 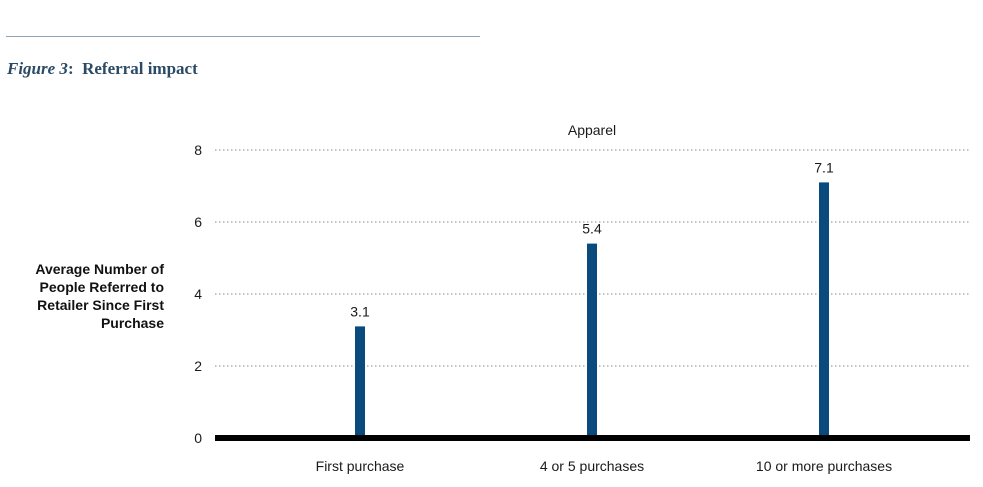 What do you see at coordinates (37, 68) in the screenshot?
I see `figure-label: Figure 3` at bounding box center [37, 68].